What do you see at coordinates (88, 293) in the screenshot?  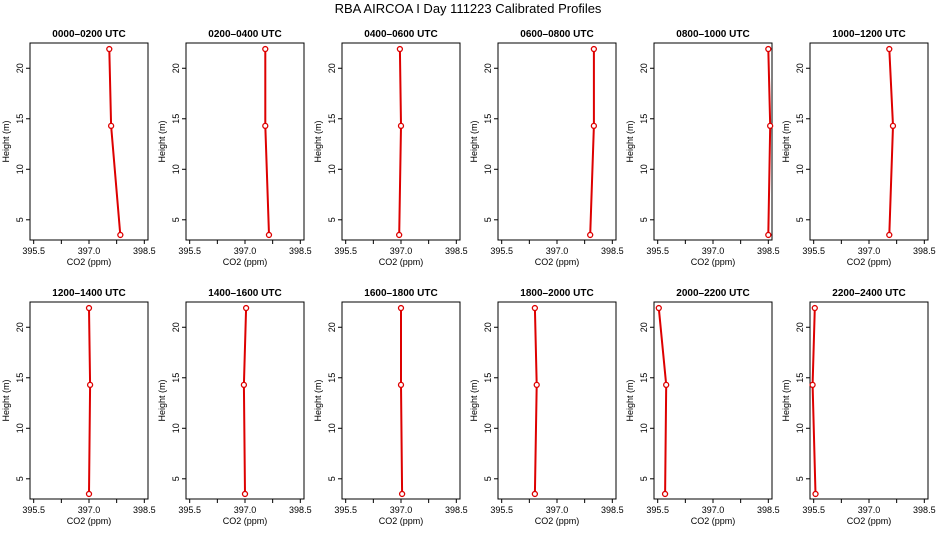 I see `panel-title: 1200–1400 UTC` at bounding box center [88, 293].